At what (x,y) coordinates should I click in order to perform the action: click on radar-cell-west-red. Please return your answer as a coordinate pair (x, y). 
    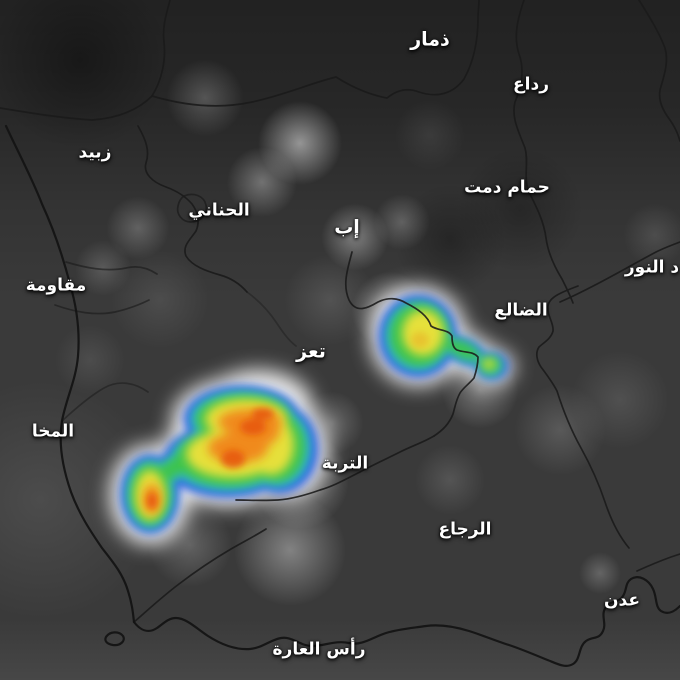
    Looking at the image, I should click on (210, 458).